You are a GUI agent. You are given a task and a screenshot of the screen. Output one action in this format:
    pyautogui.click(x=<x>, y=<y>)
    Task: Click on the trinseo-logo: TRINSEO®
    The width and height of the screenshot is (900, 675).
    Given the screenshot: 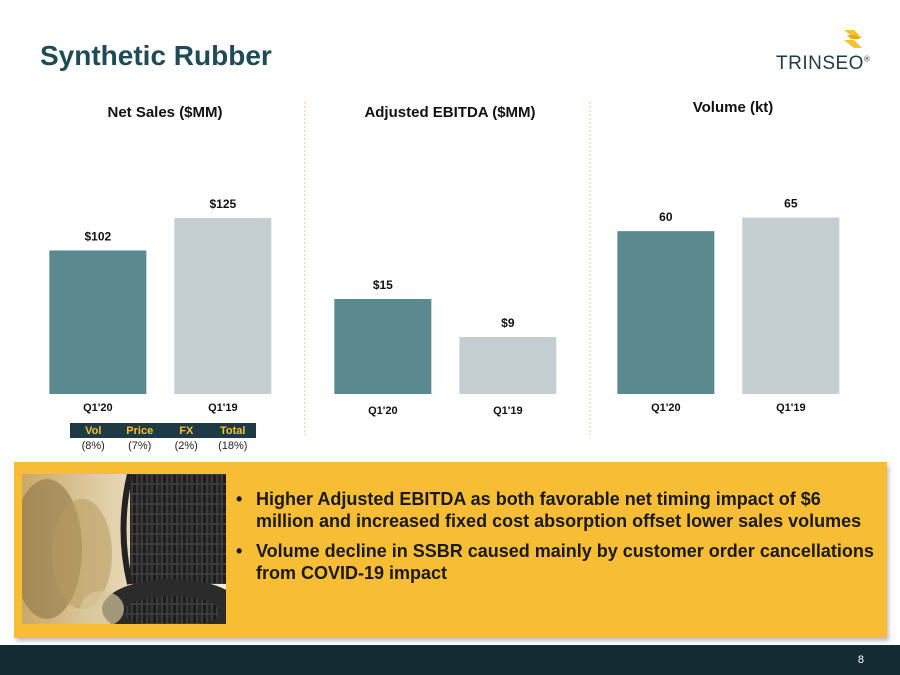 What is the action you would take?
    pyautogui.click(x=826, y=53)
    